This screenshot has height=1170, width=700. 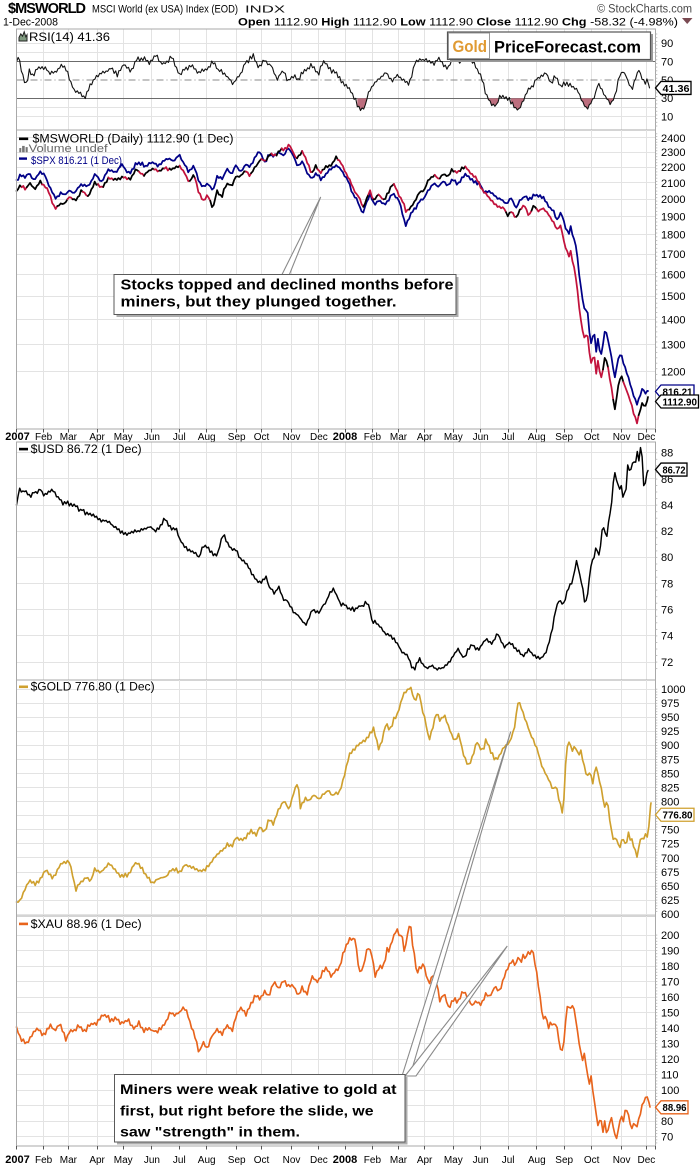 What do you see at coordinates (667, 611) in the screenshot?
I see `svg-text: 76` at bounding box center [667, 611].